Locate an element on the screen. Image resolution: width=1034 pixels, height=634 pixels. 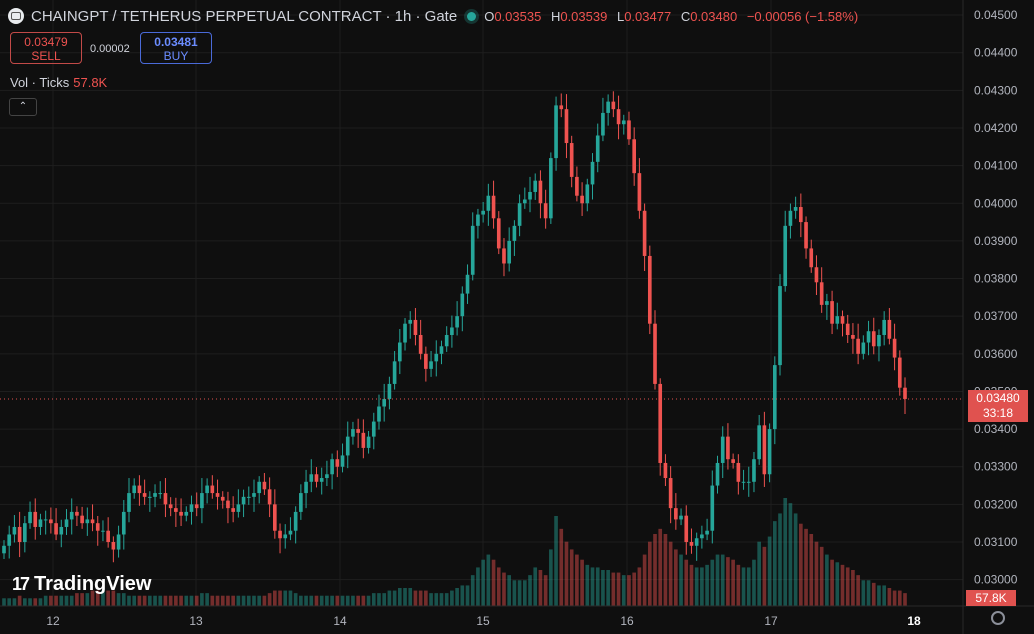
gear-icon is located at coordinates (998, 618).